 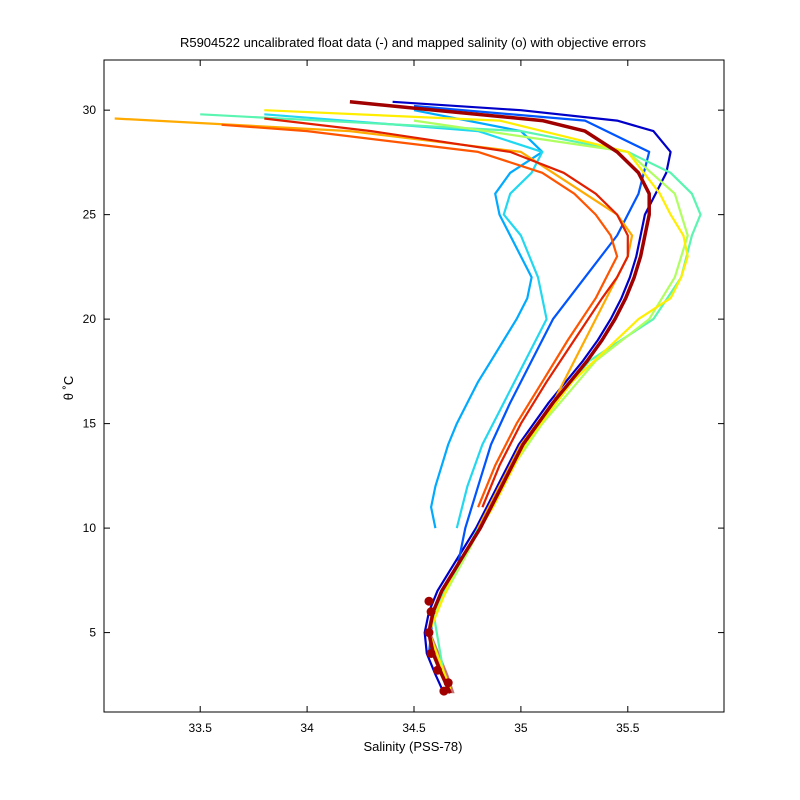 What do you see at coordinates (201, 728) in the screenshot?
I see `x-tick-label: 33.5` at bounding box center [201, 728].